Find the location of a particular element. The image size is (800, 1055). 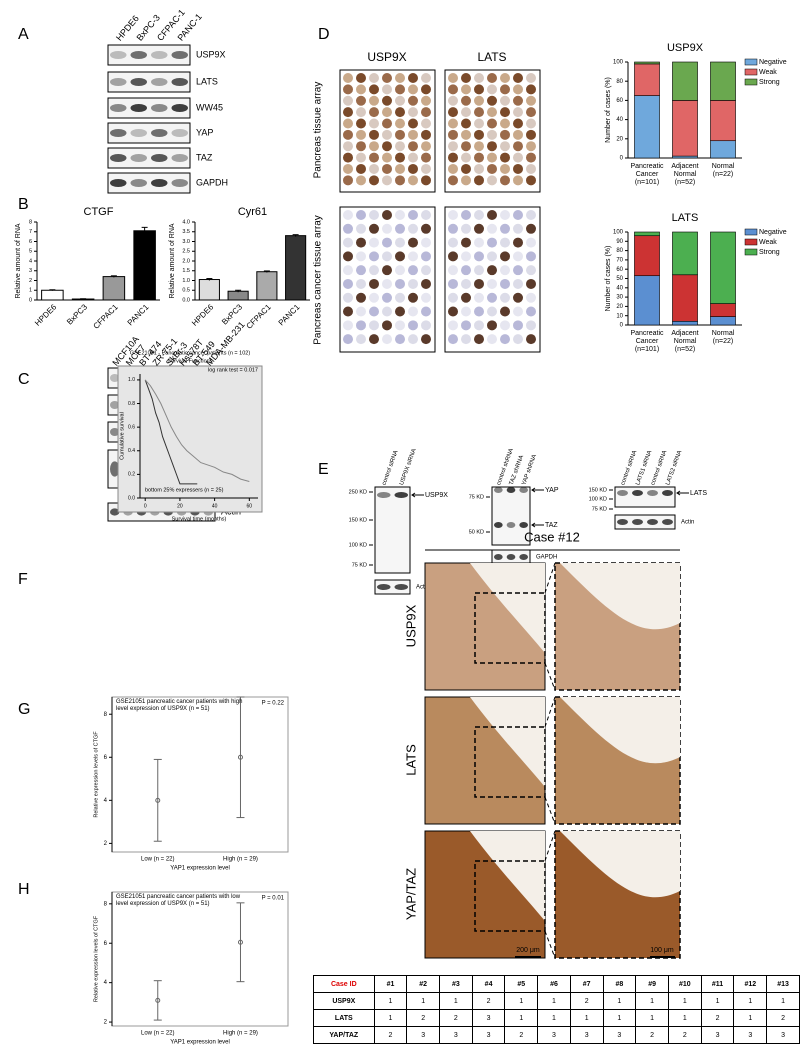

table-row: Case ID #1 #2 #3 #4 #5 #6 #7 #8 #9 #10 #11 #12 #13 is located at coordinates (556, 984).